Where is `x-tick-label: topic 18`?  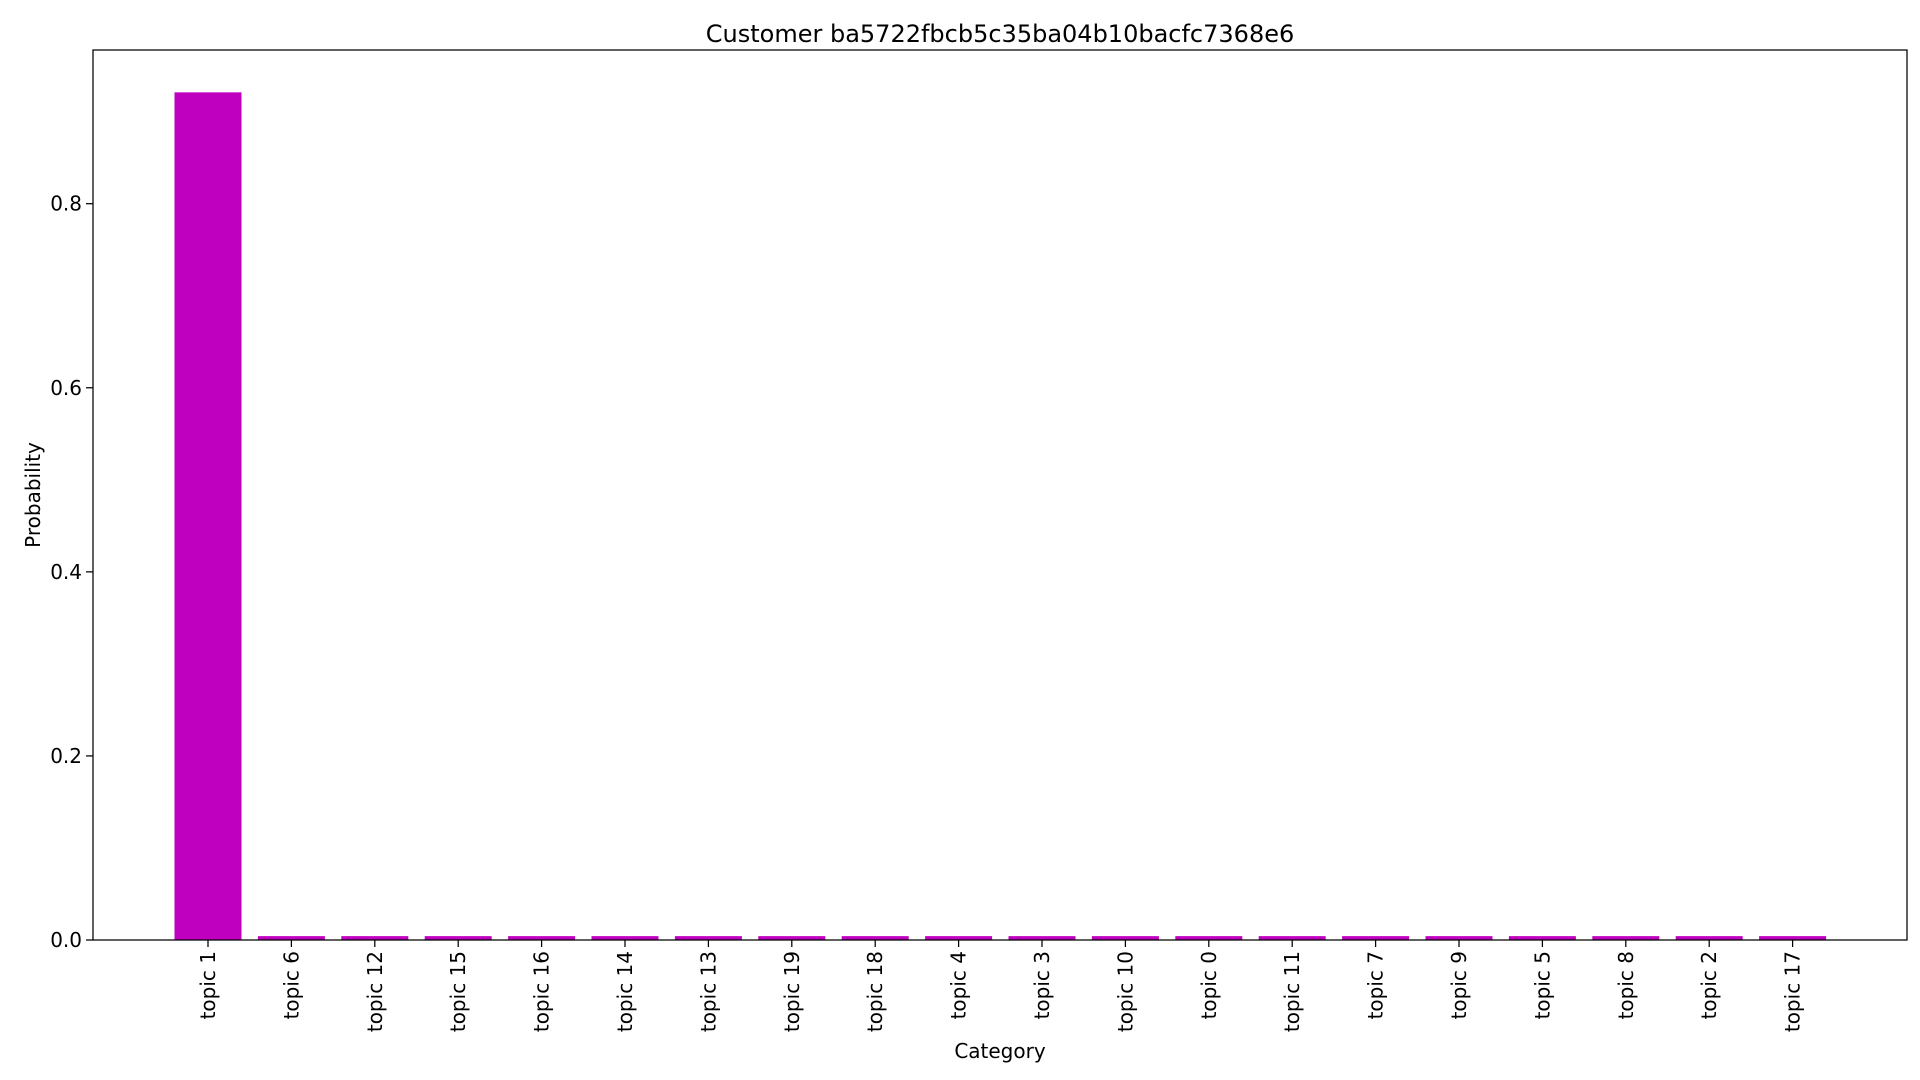 x-tick-label: topic 18 is located at coordinates (875, 991).